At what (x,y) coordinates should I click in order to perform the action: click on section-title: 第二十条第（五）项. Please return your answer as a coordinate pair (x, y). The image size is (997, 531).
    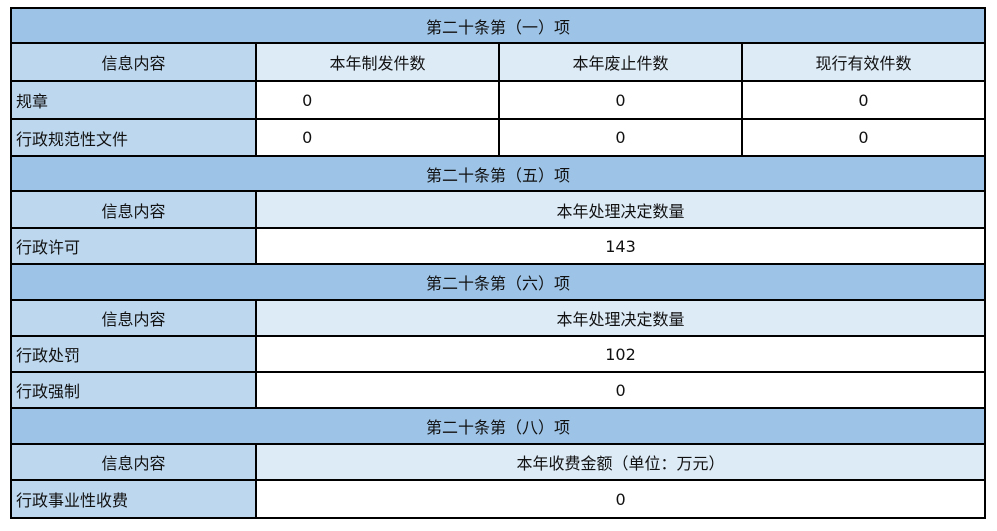
    Looking at the image, I should click on (498, 173).